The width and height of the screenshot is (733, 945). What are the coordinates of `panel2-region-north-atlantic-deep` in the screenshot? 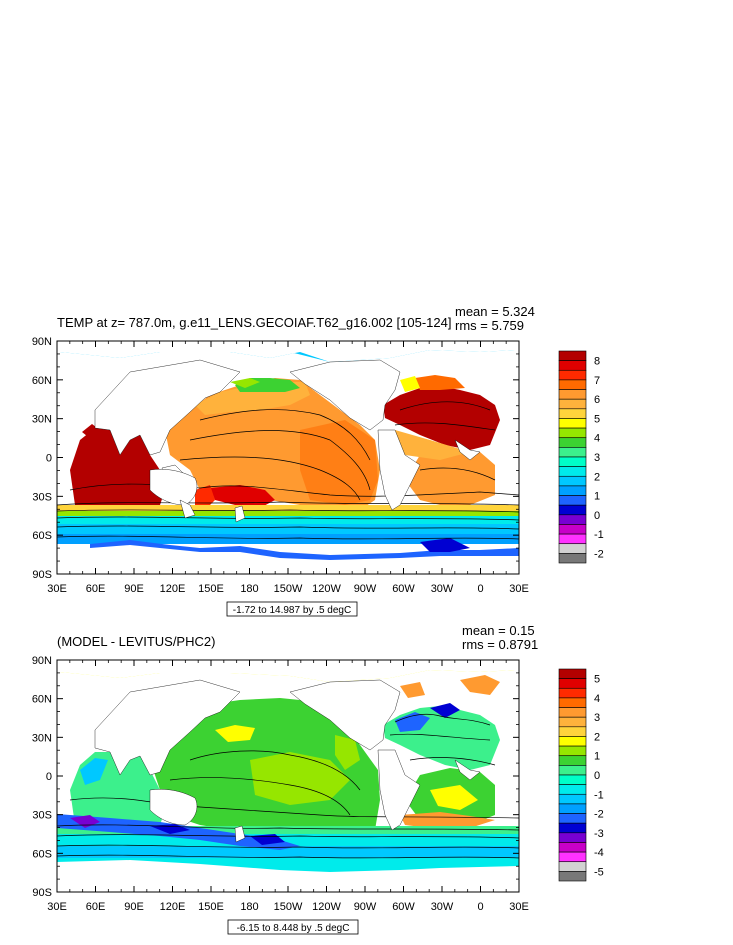 It's located at (412, 722).